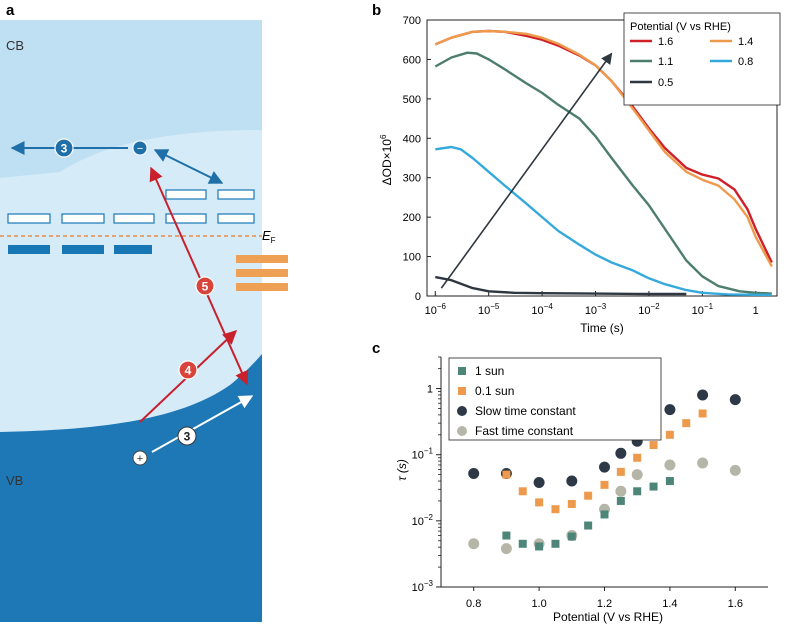  What do you see at coordinates (703, 309) in the screenshot?
I see `x-tick-label: 10⁻¹` at bounding box center [703, 309].